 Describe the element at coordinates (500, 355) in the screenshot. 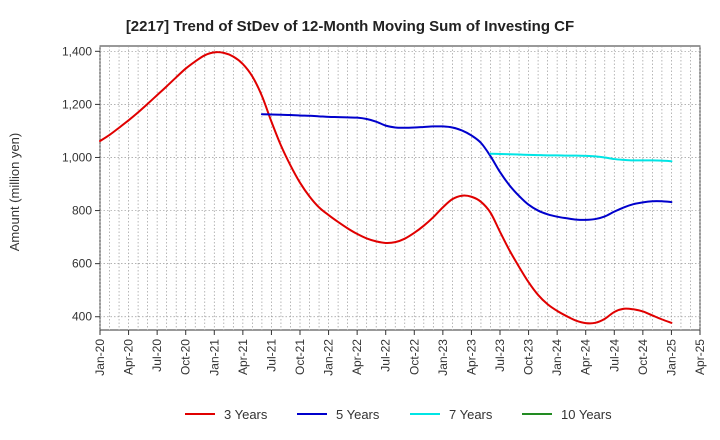

I see `x-tick-label: Jul-23` at that location.